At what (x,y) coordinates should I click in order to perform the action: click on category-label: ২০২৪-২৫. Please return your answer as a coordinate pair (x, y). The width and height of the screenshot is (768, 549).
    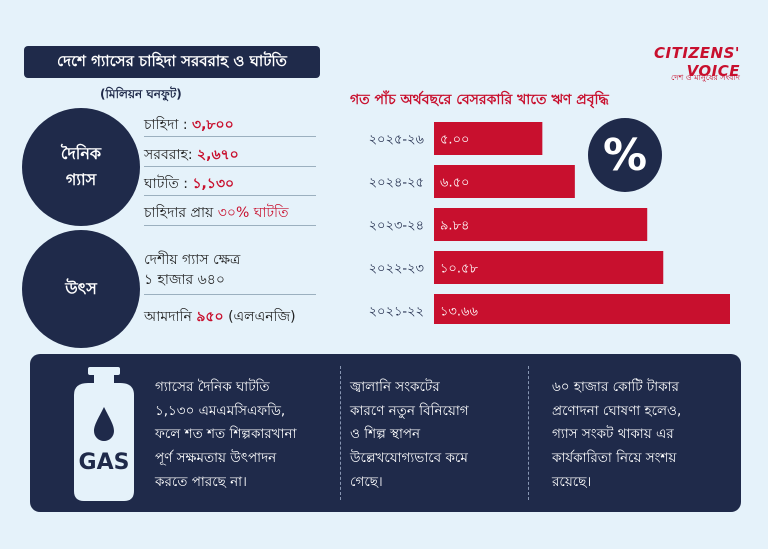
    Looking at the image, I should click on (396, 183).